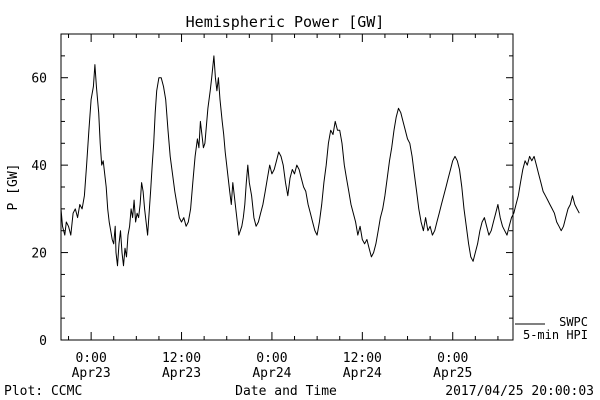 This screenshot has width=600, height=400. Describe the element at coordinates (285, 22) in the screenshot. I see `chart-title: Hemispheric Power [GW]` at that location.